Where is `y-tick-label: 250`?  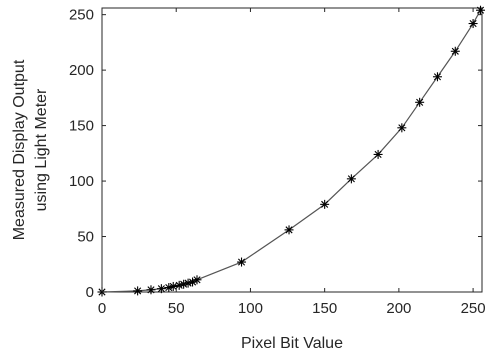 y-tick-label: 250 is located at coordinates (81, 15).